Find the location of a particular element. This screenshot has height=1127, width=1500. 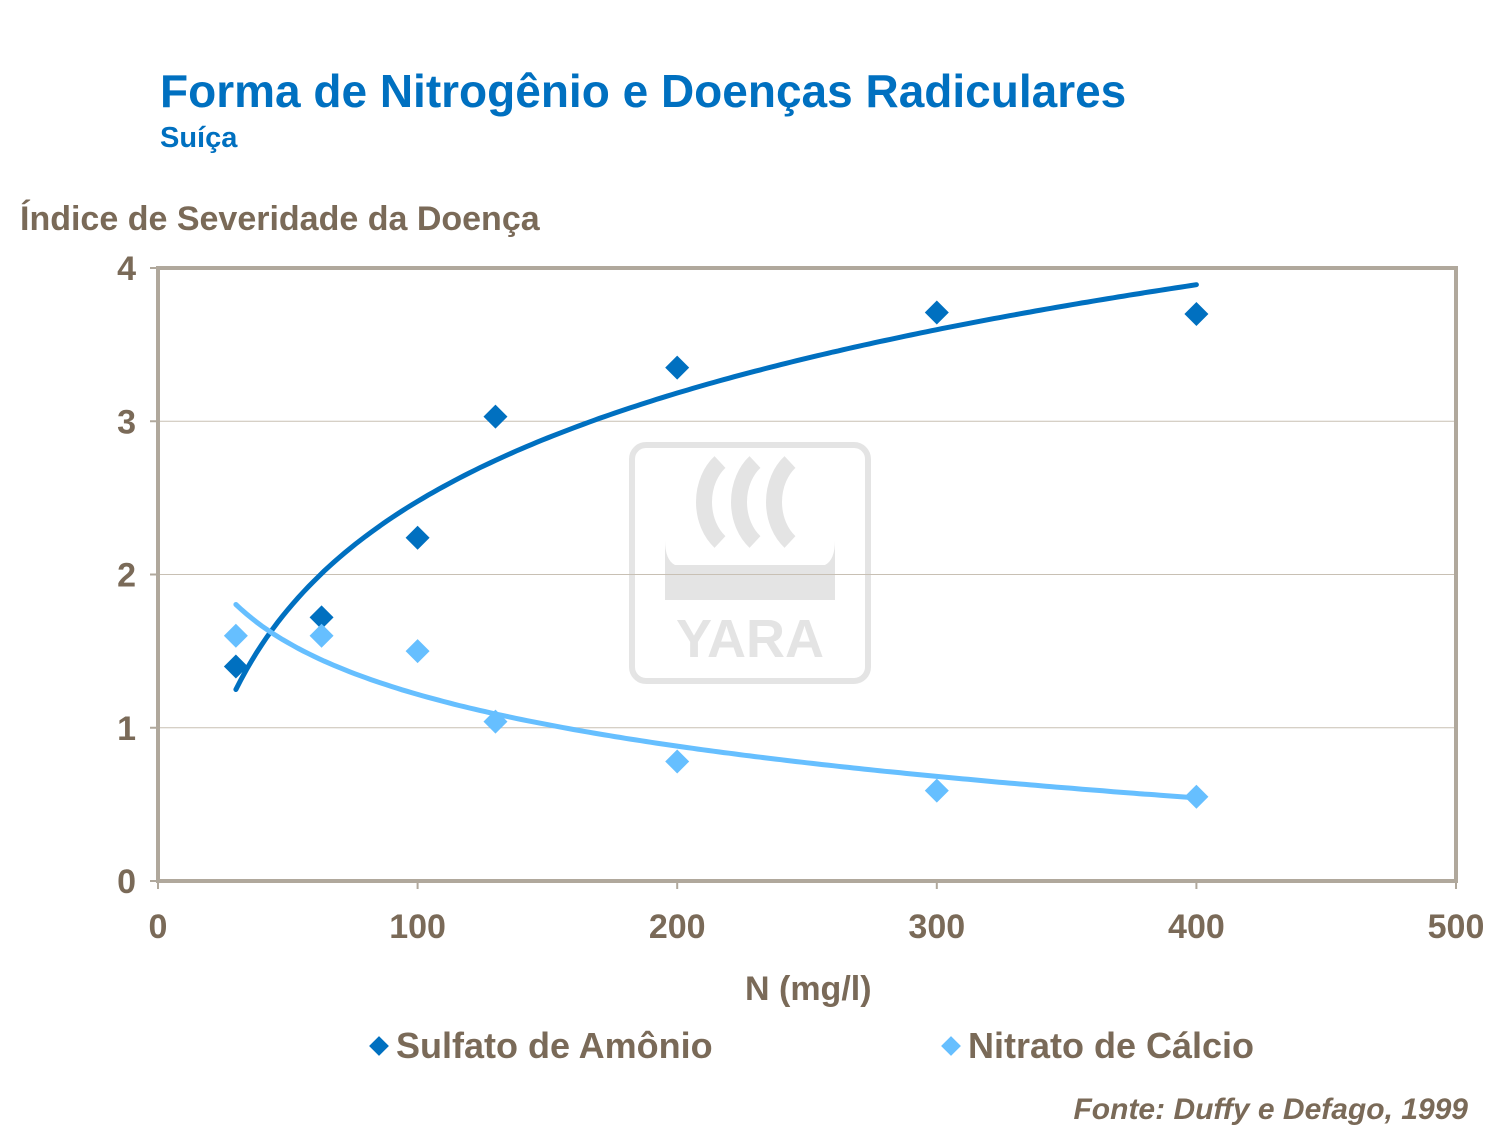

x-tick-label: 100 is located at coordinates (417, 927).